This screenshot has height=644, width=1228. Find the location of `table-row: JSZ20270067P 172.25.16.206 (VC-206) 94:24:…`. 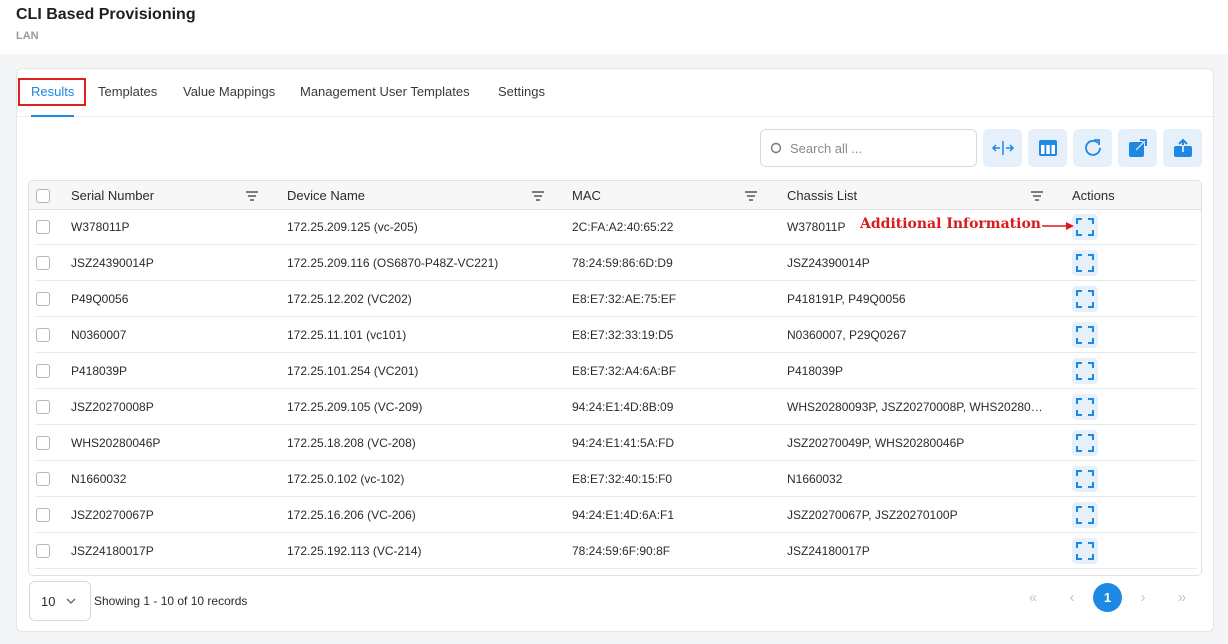

table-row: JSZ20270067P 172.25.16.206 (VC-206) 94:24:… is located at coordinates (616, 515).